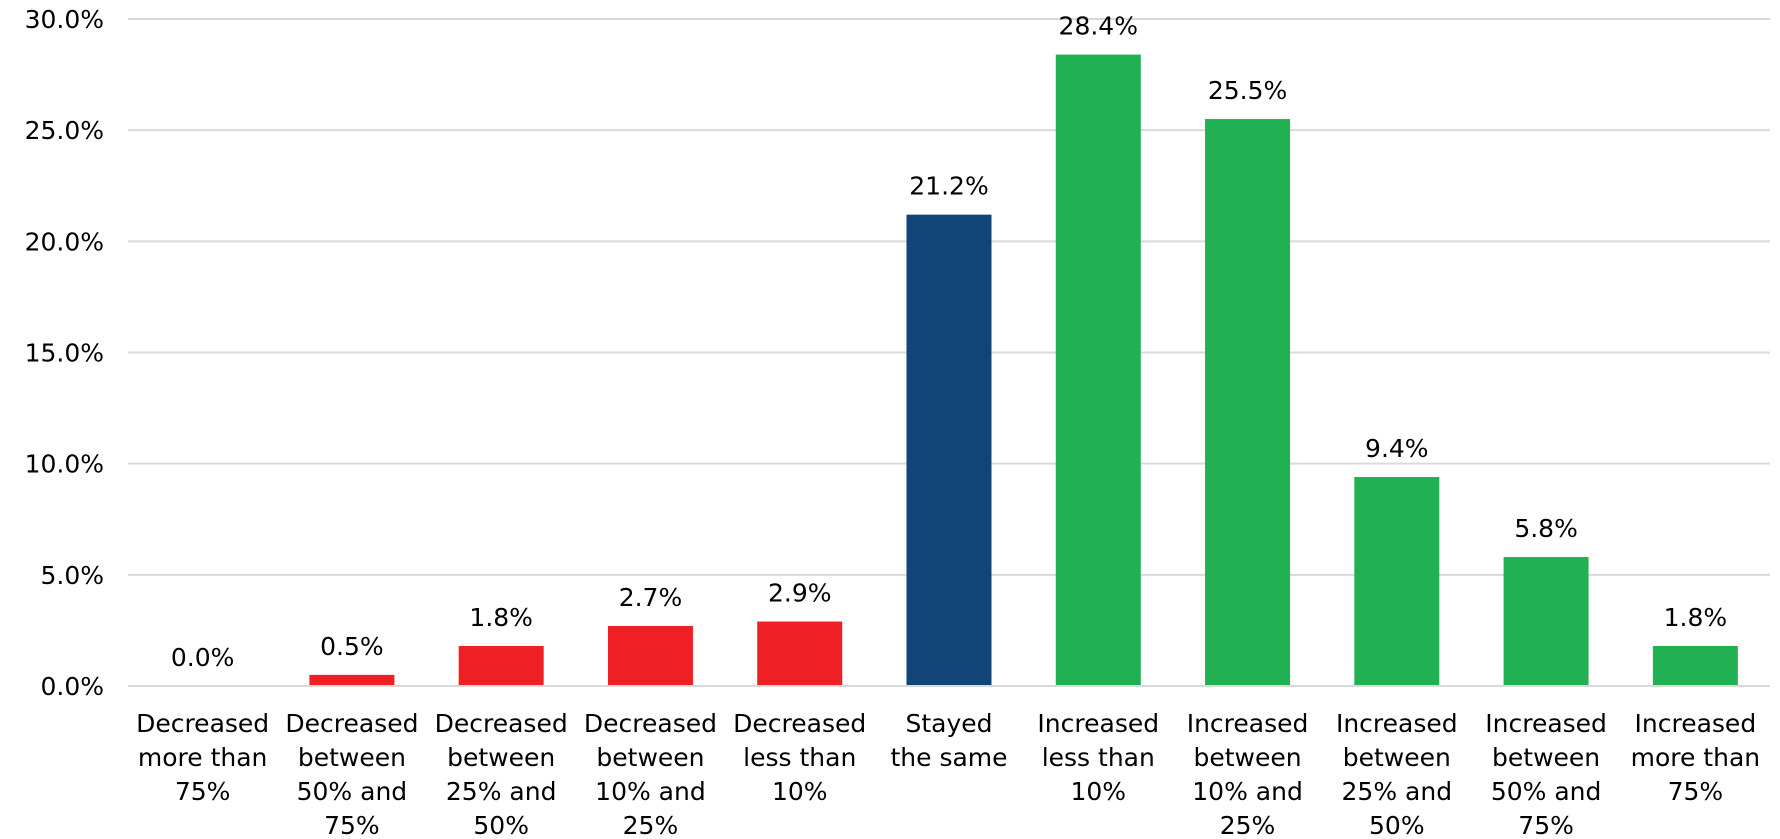 Image resolution: width=1780 pixels, height=839 pixels. Describe the element at coordinates (64, 464) in the screenshot. I see `y-tick-label: 10.0%` at that location.